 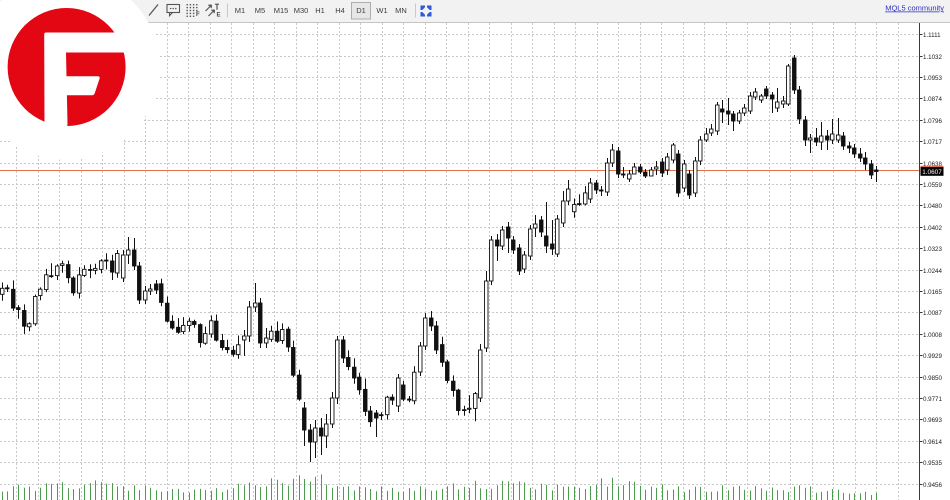 What do you see at coordinates (281, 10) in the screenshot?
I see `svg-text: M15` at bounding box center [281, 10].